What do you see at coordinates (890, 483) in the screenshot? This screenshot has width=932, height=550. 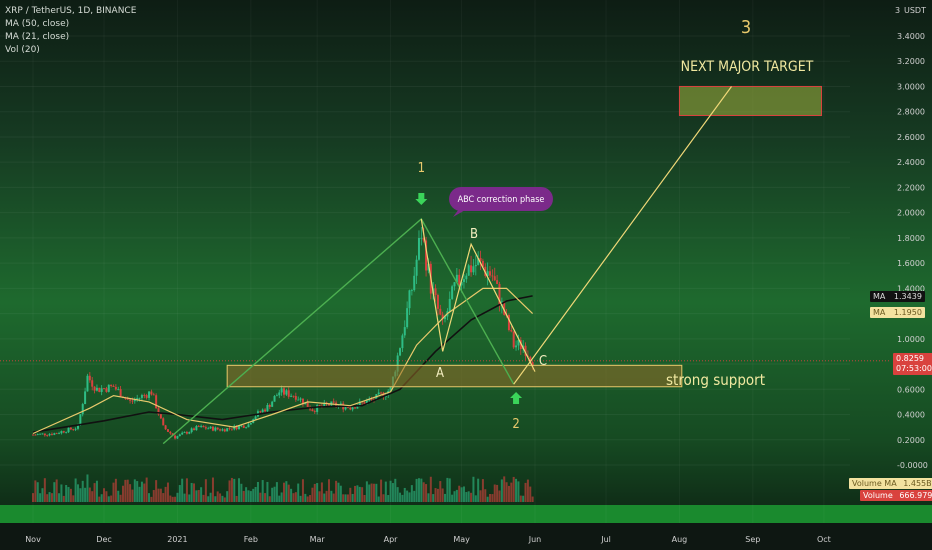 I see `volume-ma-tag: Volume MA 1.455B` at bounding box center [890, 483].